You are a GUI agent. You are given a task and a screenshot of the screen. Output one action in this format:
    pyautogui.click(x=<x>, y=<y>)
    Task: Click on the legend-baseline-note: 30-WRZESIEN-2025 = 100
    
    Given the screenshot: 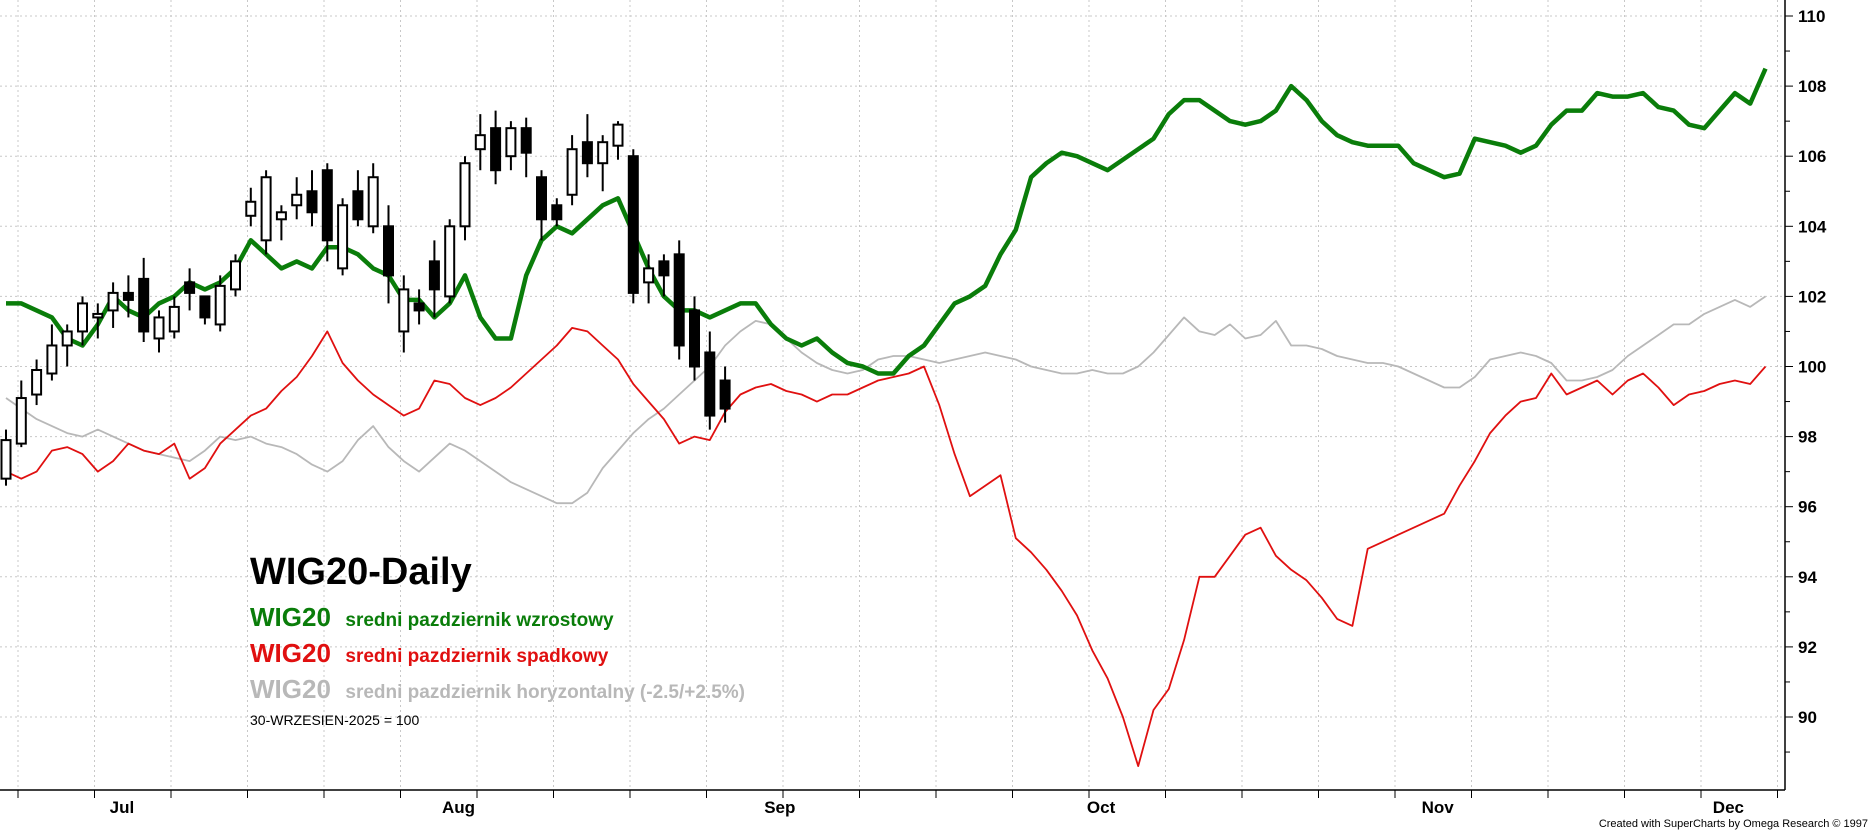 What is the action you would take?
    pyautogui.click(x=334, y=720)
    